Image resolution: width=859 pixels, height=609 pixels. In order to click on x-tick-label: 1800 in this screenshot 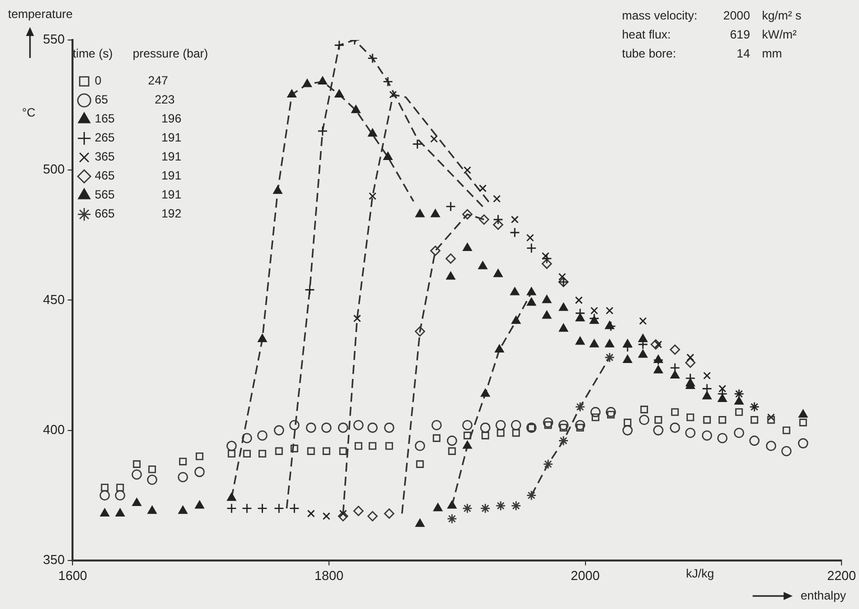, I will do `click(329, 575)`.